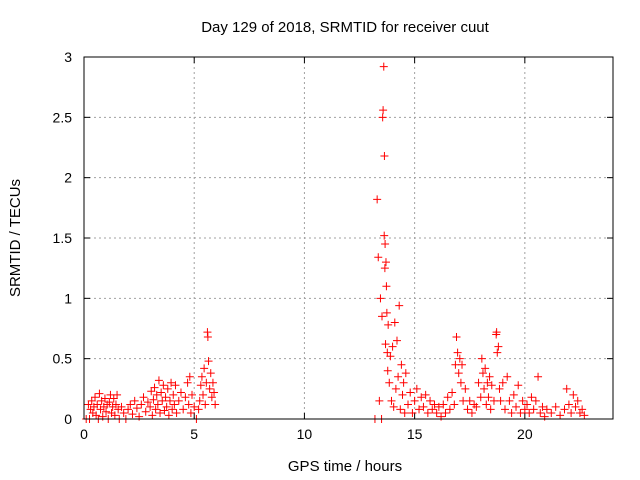 The image size is (640, 480). What do you see at coordinates (63, 359) in the screenshot?
I see `y-tick-label: 0.5` at bounding box center [63, 359].